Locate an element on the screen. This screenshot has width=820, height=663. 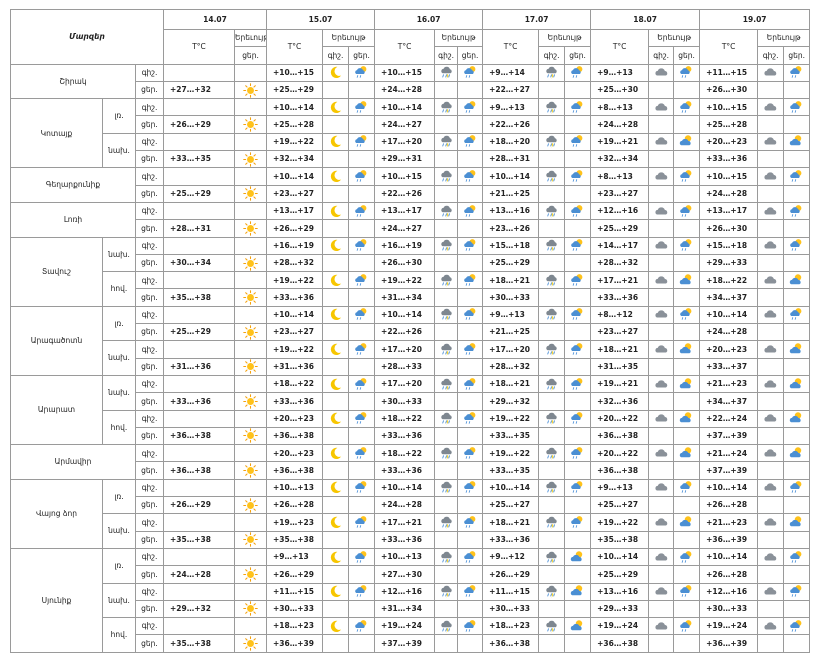
period-label: ցեր. is located at coordinates (149, 297).